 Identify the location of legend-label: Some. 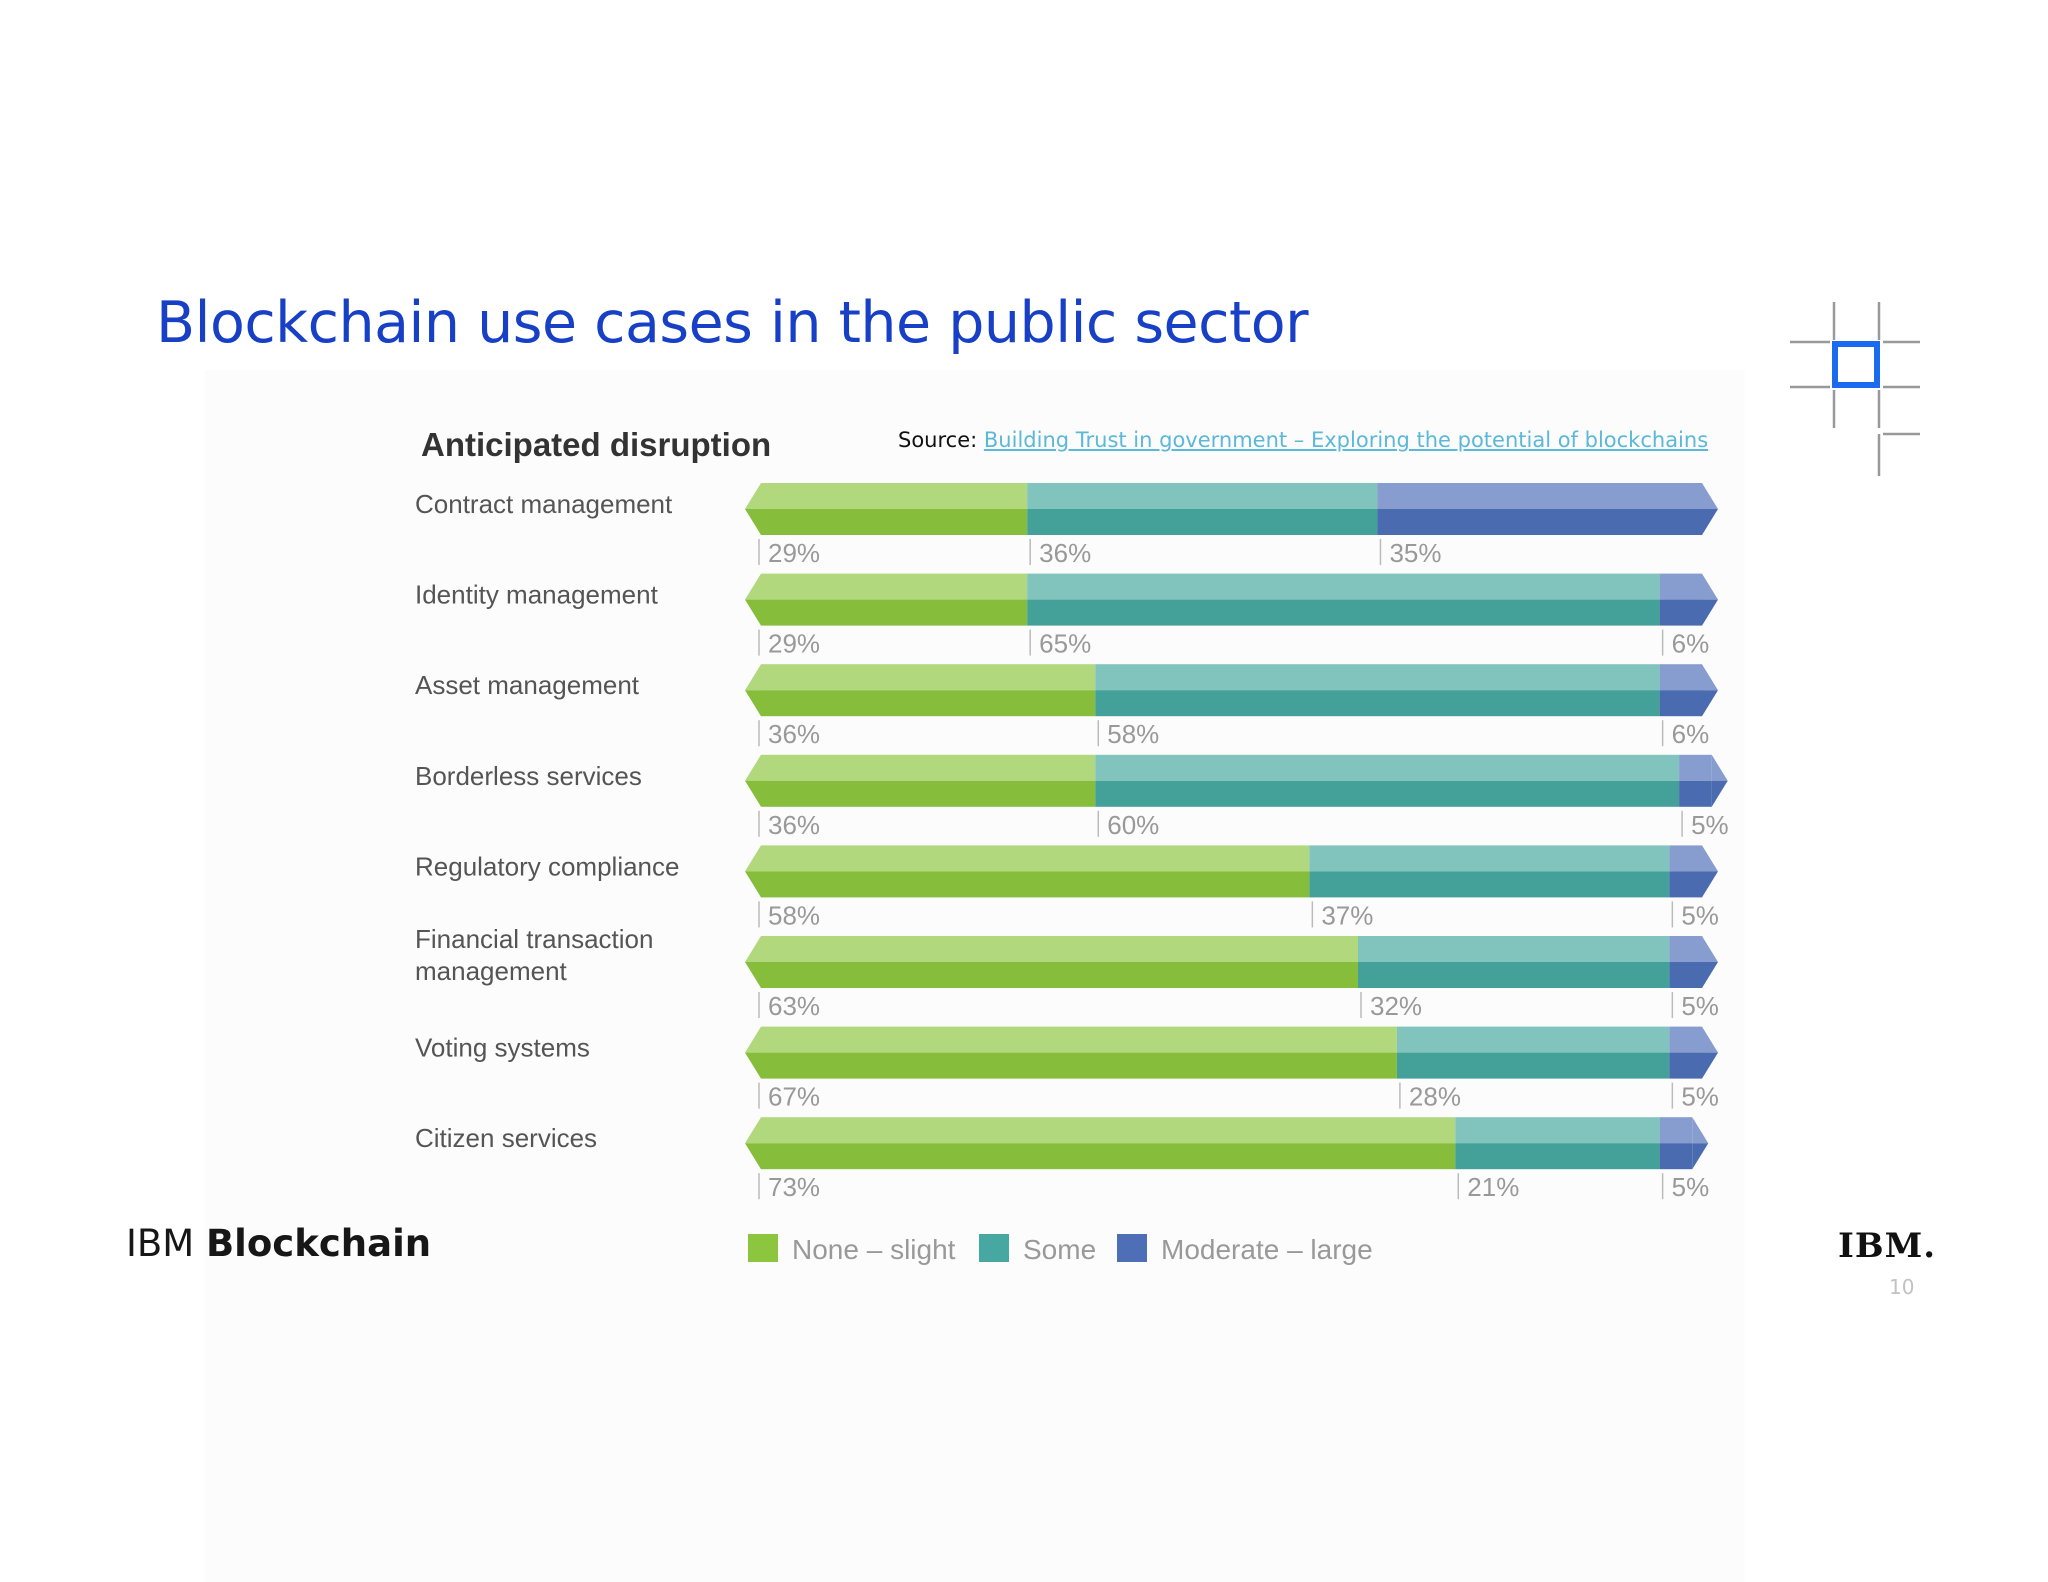
(1059, 1249).